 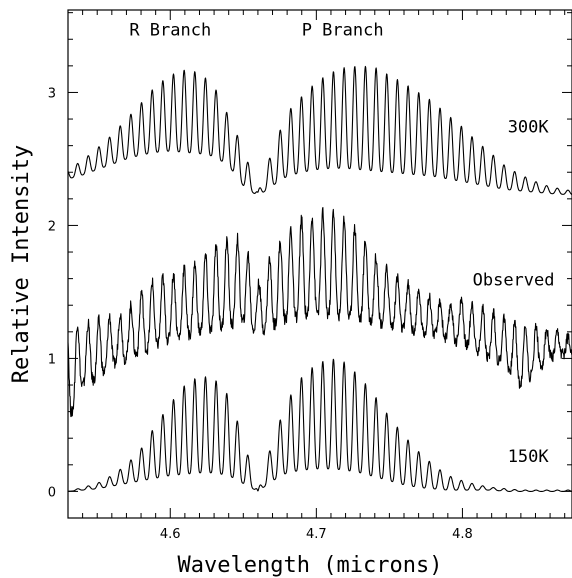 What do you see at coordinates (316, 534) in the screenshot?
I see `x-tick-label: 4.7` at bounding box center [316, 534].